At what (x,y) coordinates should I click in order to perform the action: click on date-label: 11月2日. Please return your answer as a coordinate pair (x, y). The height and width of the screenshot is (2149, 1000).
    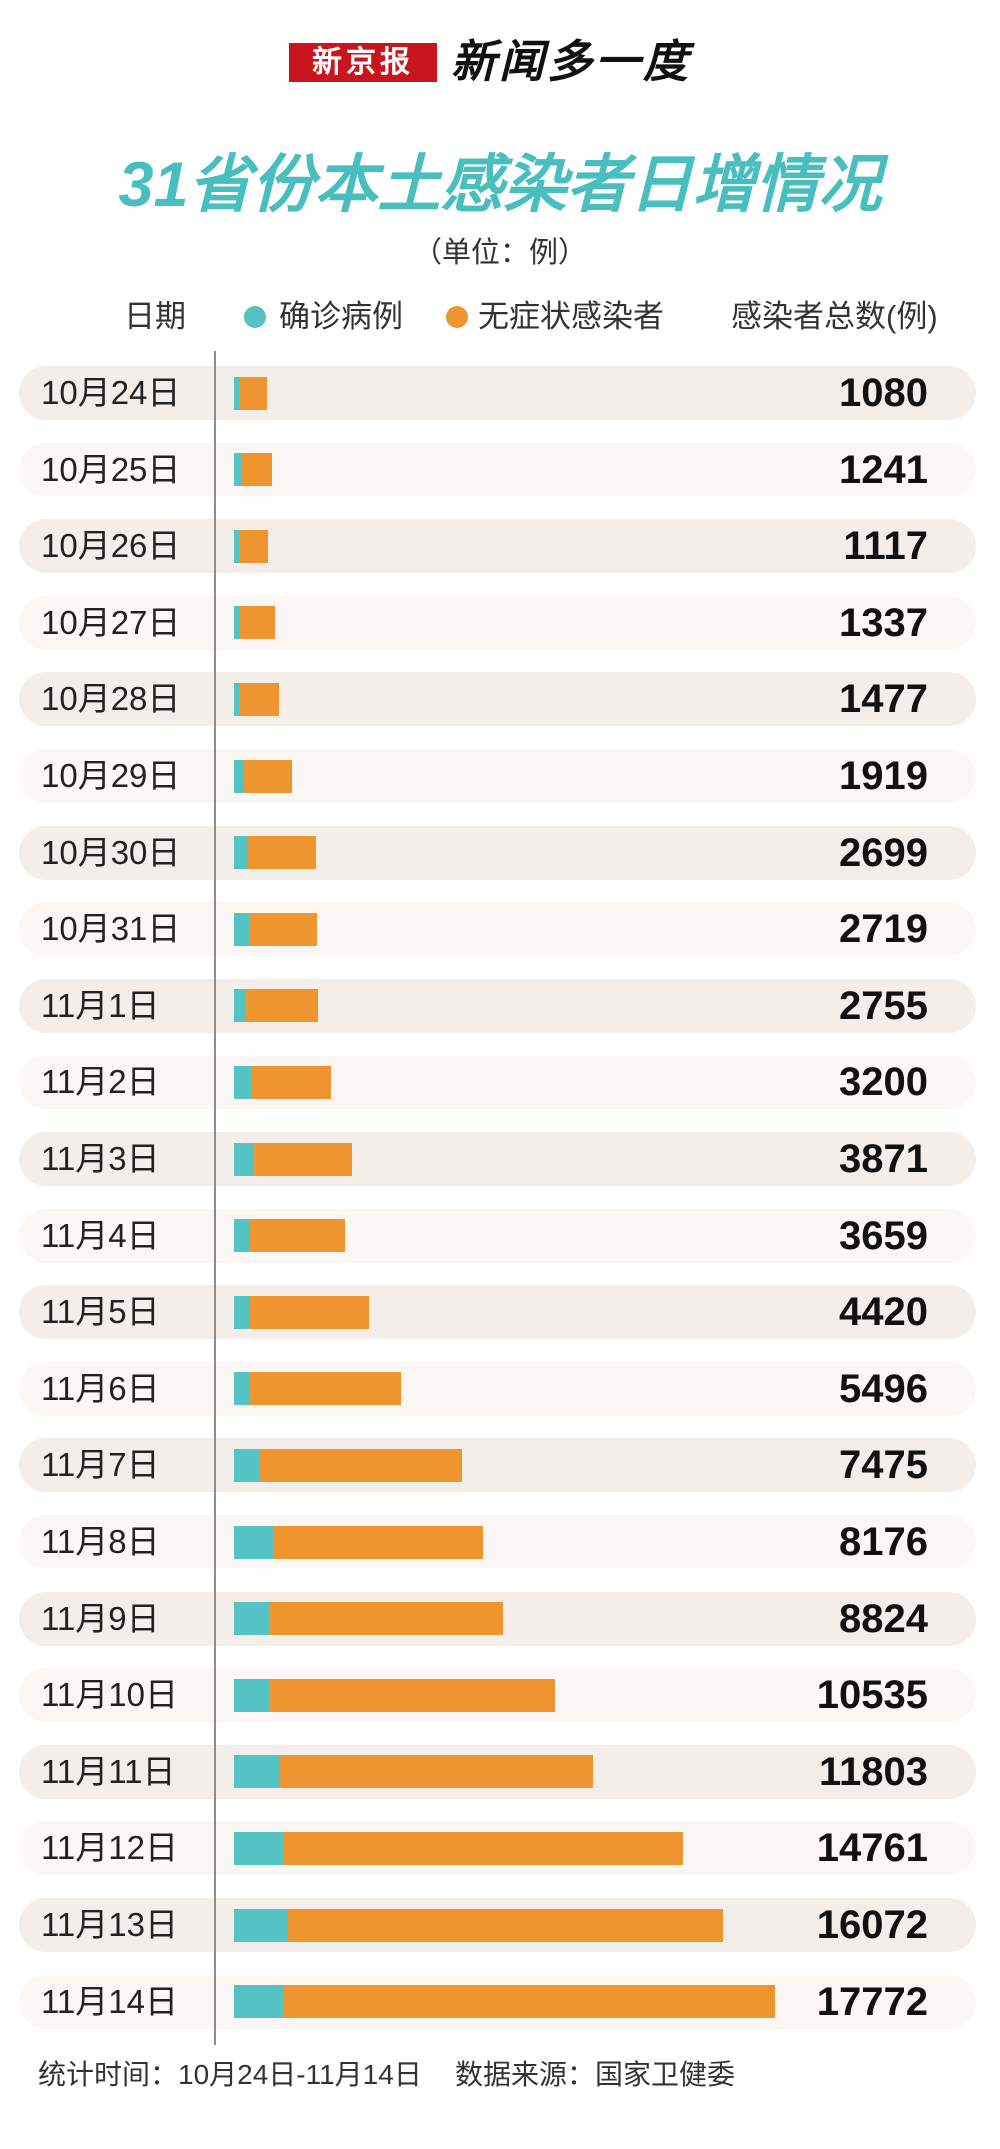
    Looking at the image, I should click on (100, 1082).